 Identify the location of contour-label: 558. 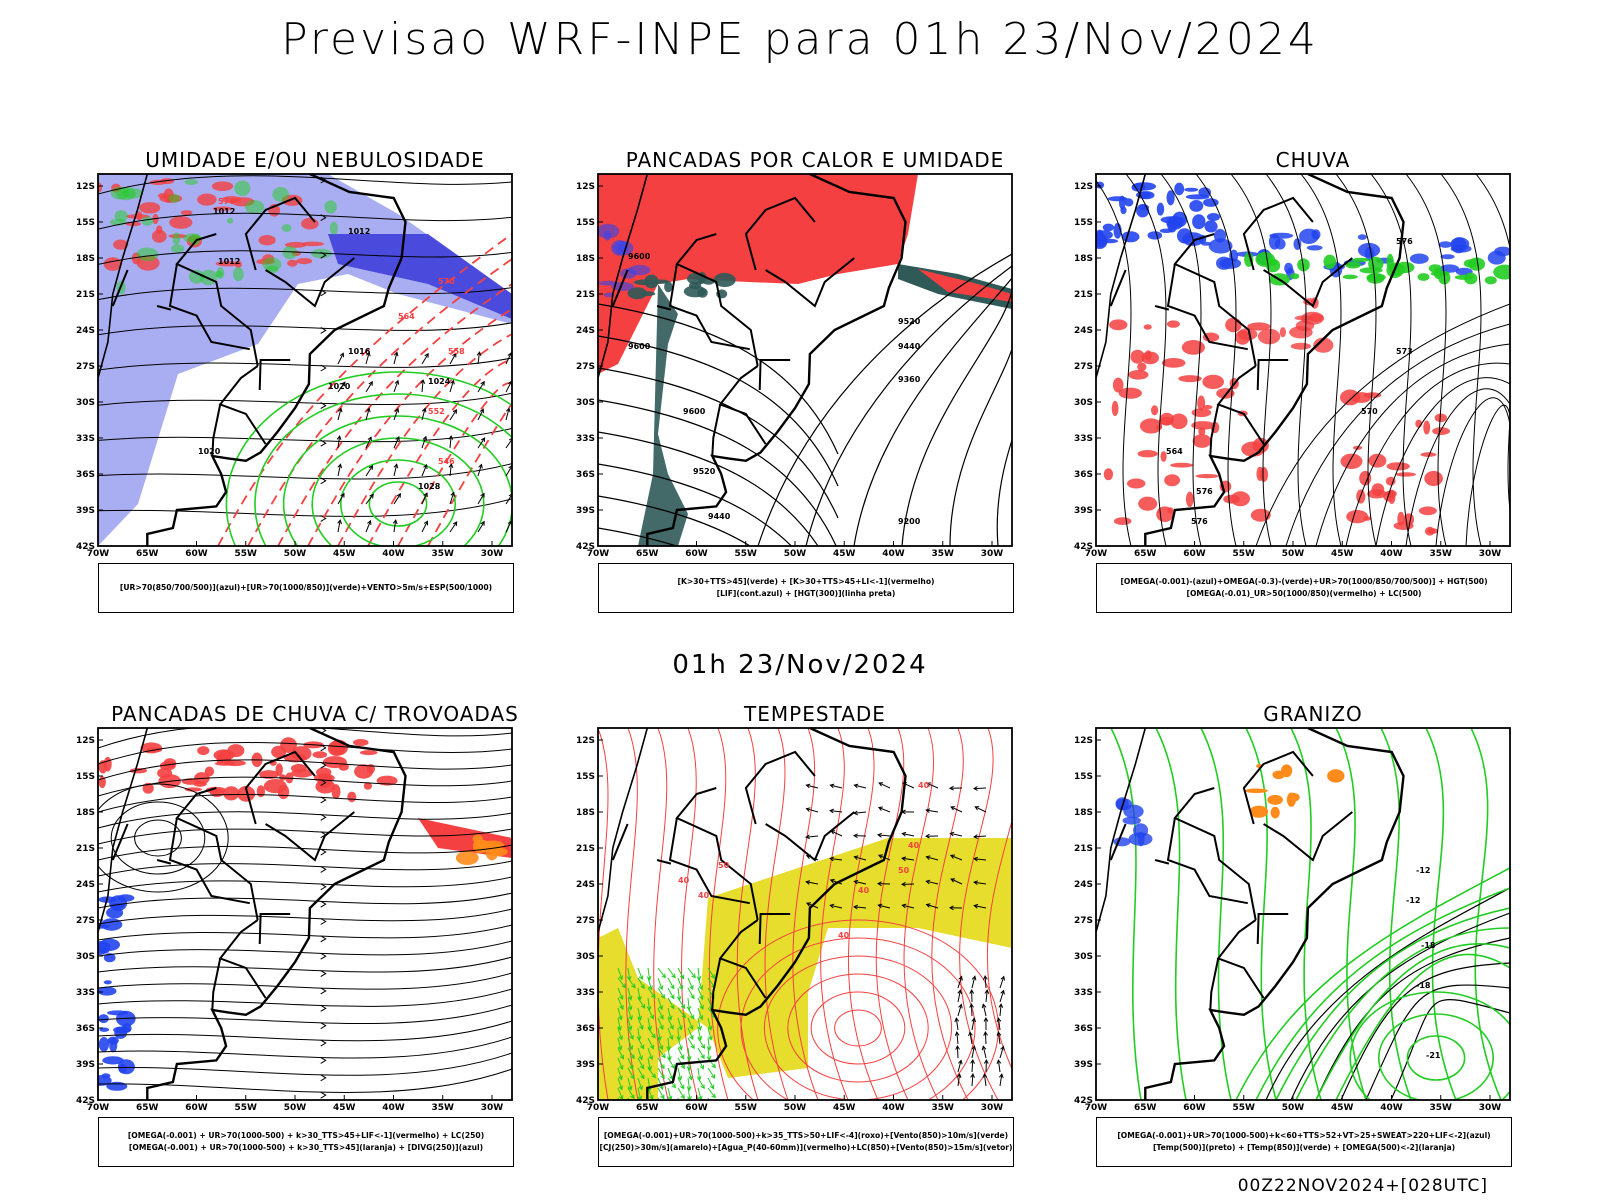
(456, 351).